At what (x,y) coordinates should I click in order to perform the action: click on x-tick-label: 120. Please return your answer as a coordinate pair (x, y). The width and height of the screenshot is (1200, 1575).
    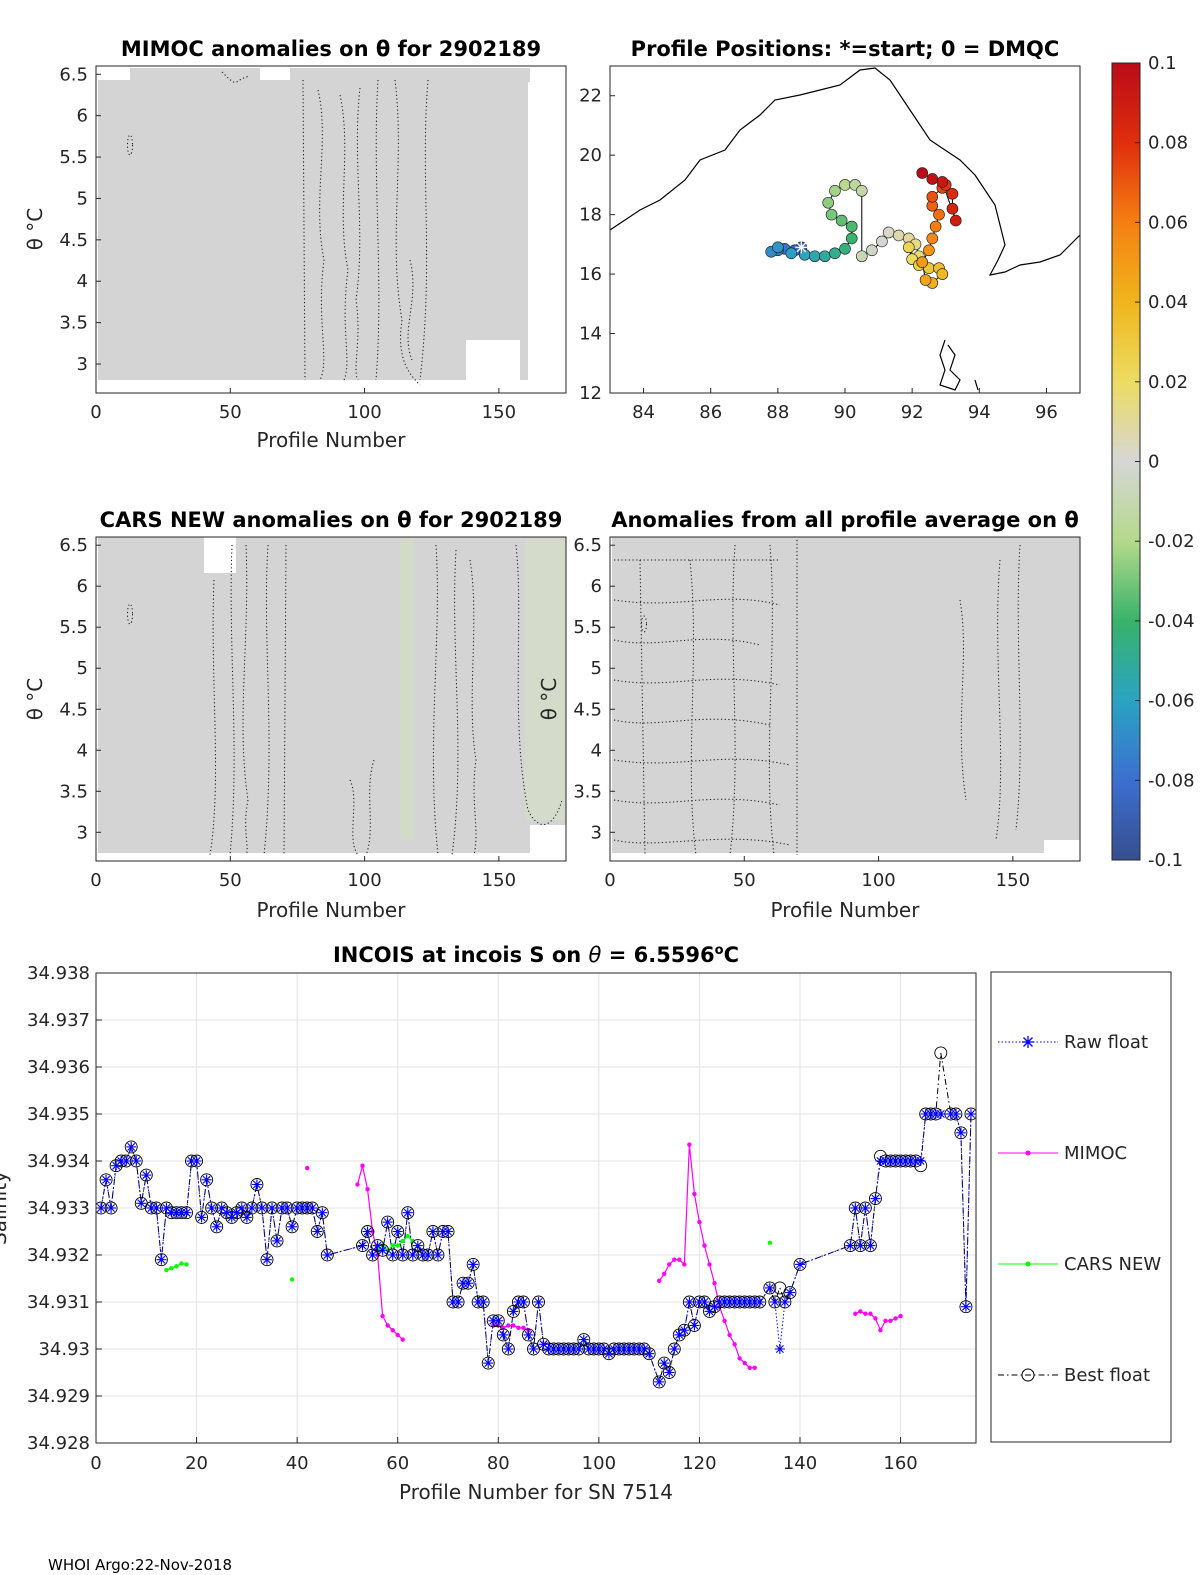
    Looking at the image, I should click on (699, 1463).